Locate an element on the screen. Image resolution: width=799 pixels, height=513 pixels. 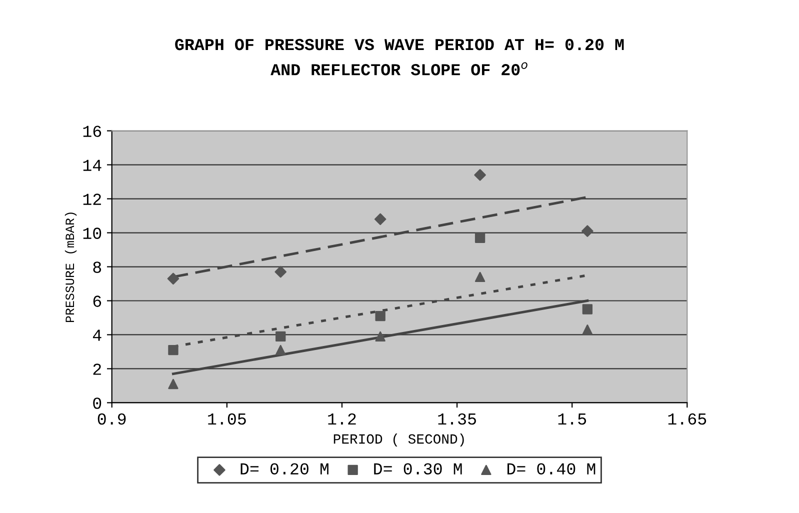
x-tick-label: 1.35 is located at coordinates (457, 419).